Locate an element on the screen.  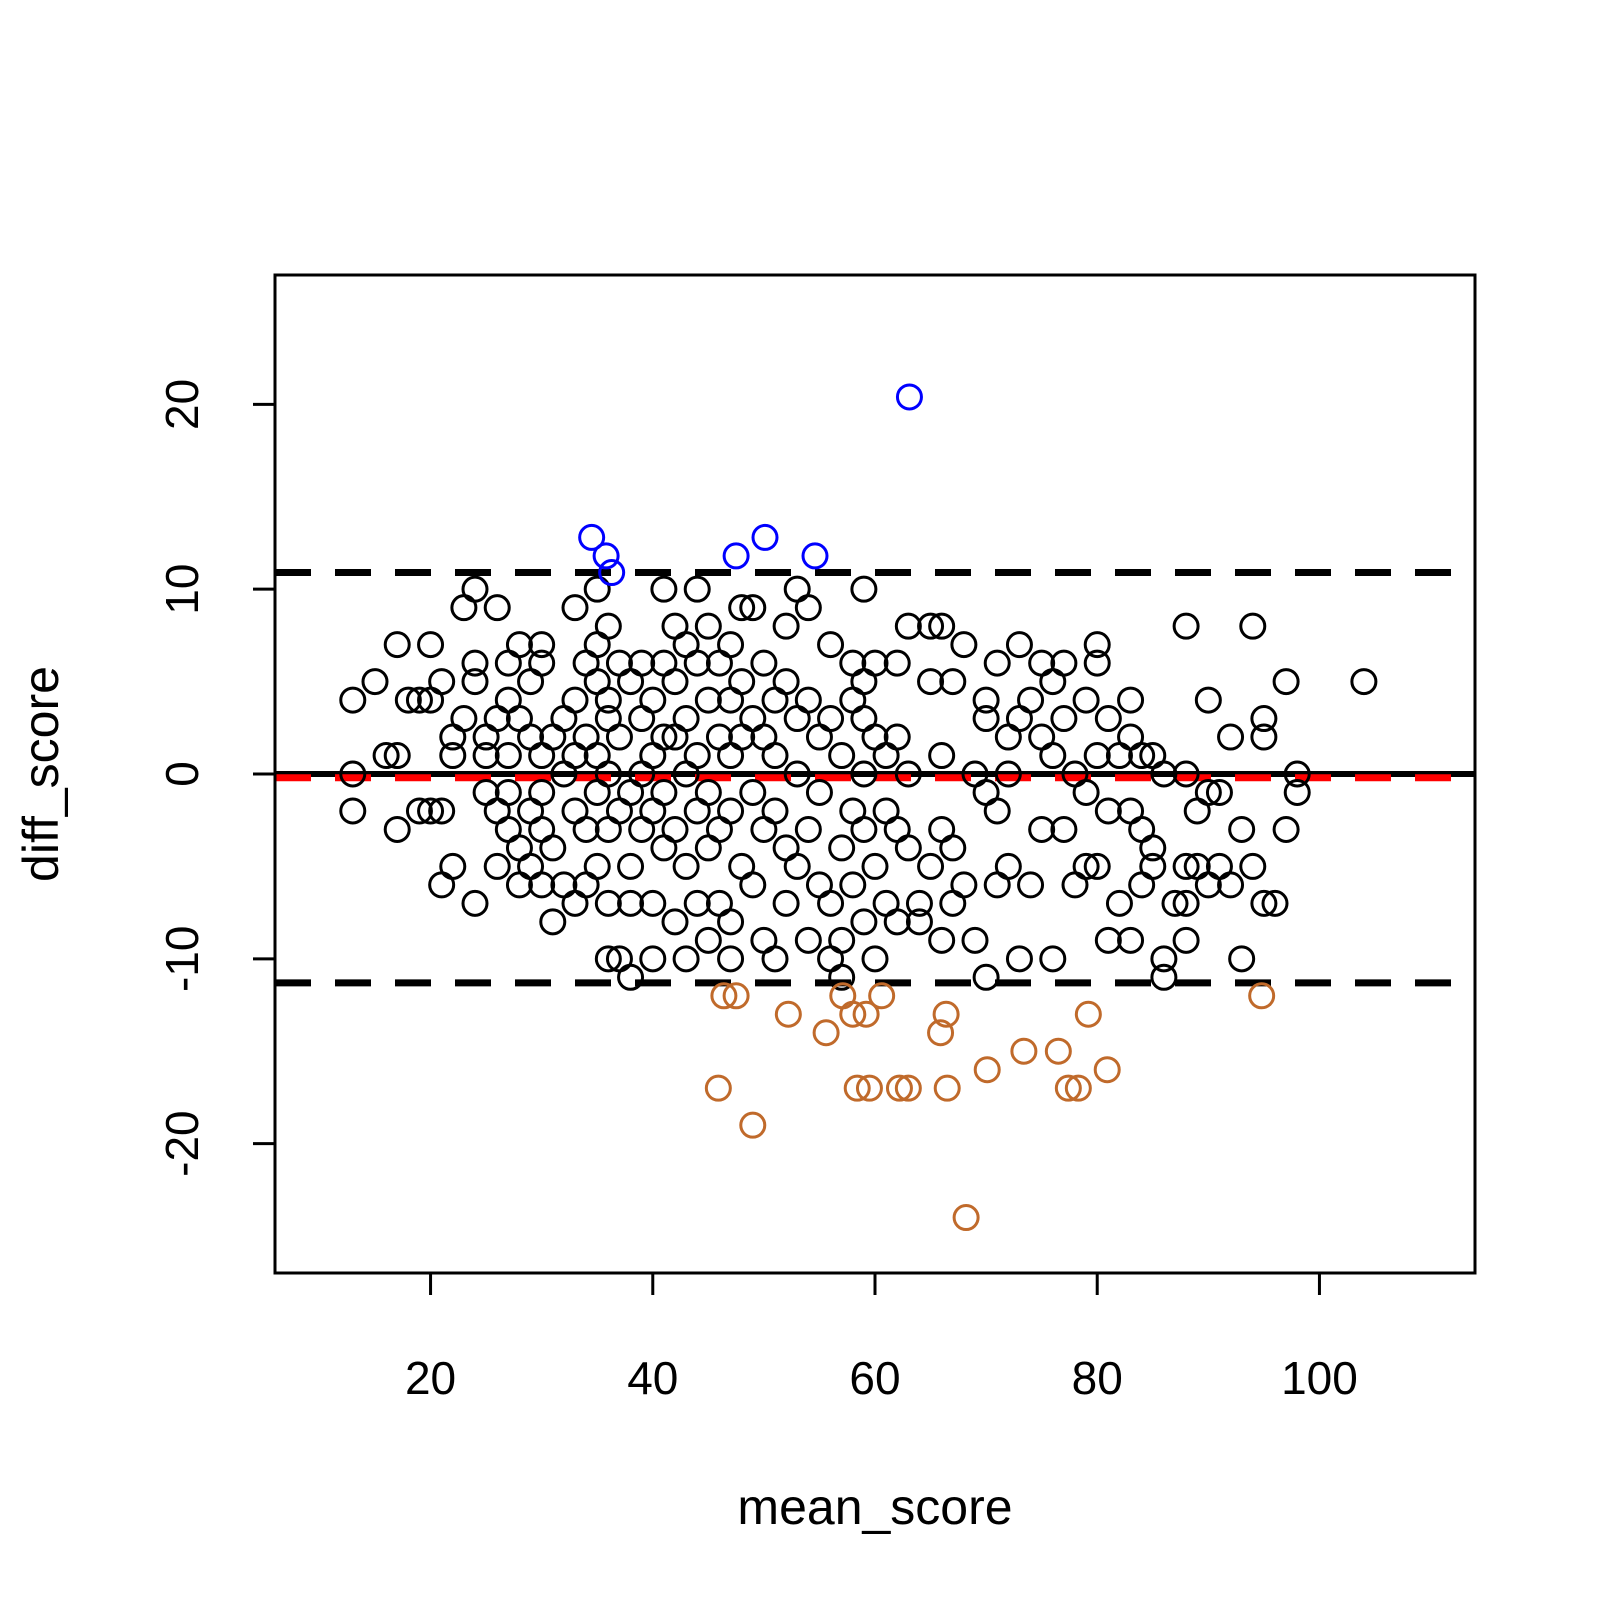
y-axis-title: diff_score is located at coordinates (41, 774).